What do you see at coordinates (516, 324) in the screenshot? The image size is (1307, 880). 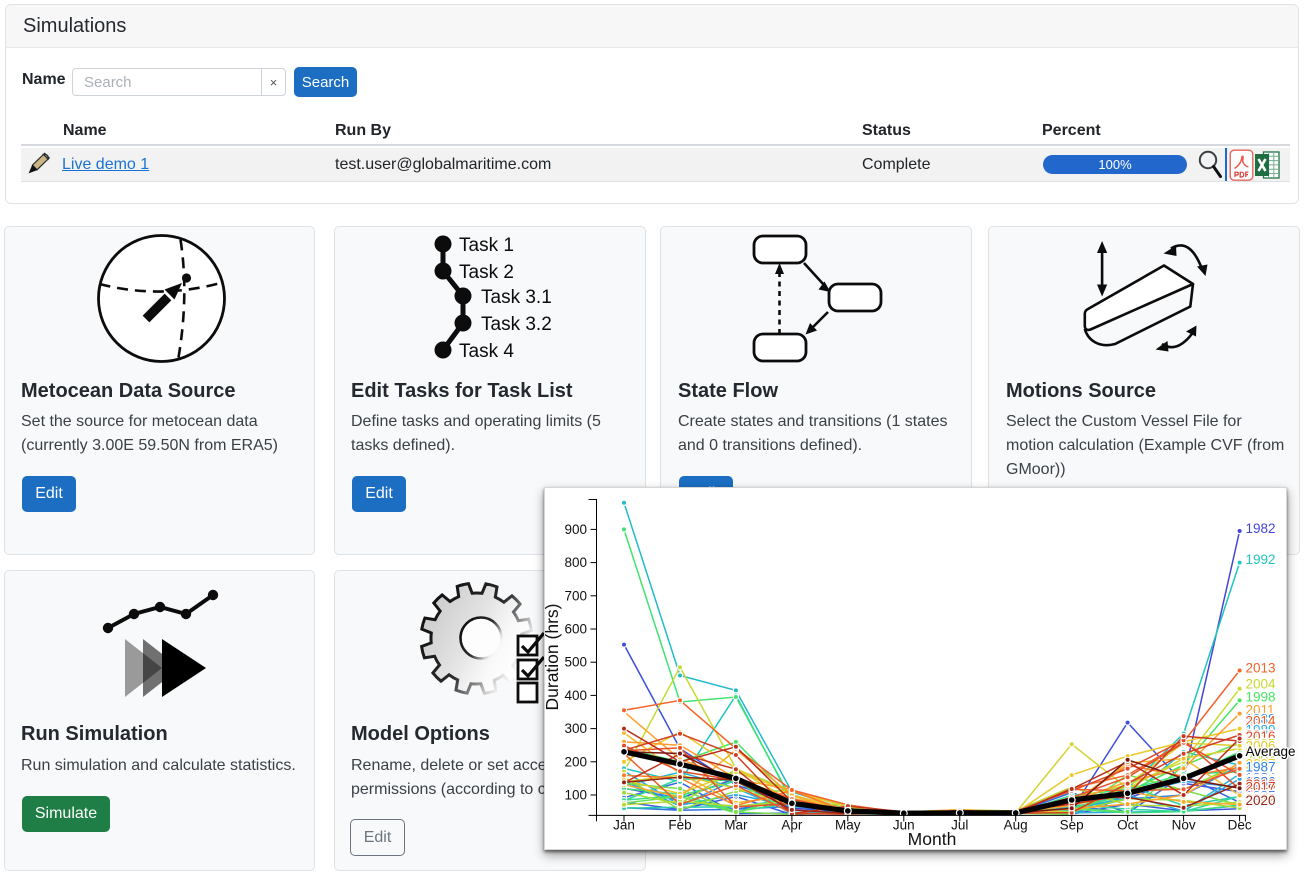 I see `svg-text: Task 3.2` at bounding box center [516, 324].